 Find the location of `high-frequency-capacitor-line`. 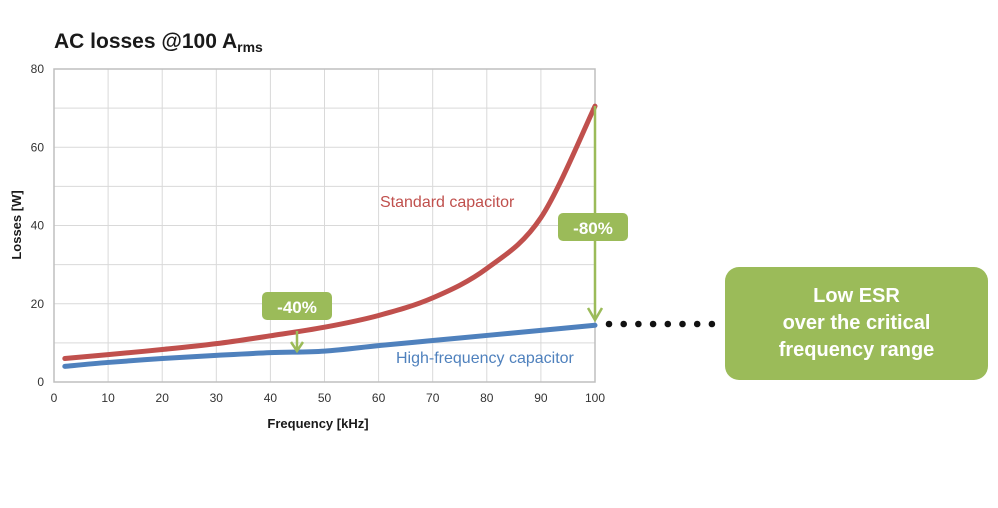

high-frequency-capacitor-line is located at coordinates (330, 345).